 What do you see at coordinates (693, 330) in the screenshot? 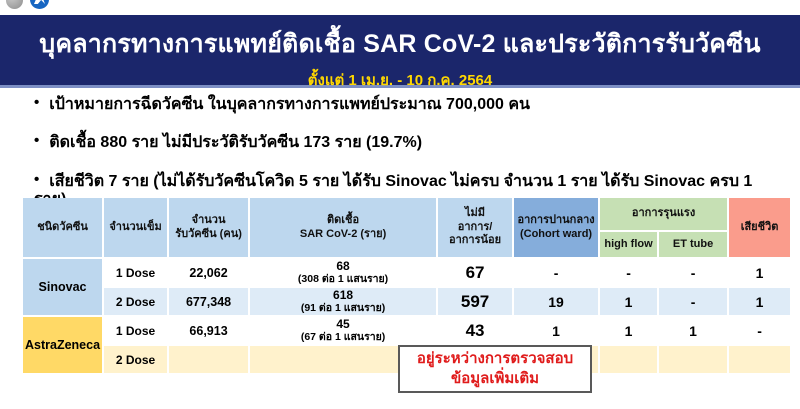
I see `cell-et-tube: 1` at bounding box center [693, 330].